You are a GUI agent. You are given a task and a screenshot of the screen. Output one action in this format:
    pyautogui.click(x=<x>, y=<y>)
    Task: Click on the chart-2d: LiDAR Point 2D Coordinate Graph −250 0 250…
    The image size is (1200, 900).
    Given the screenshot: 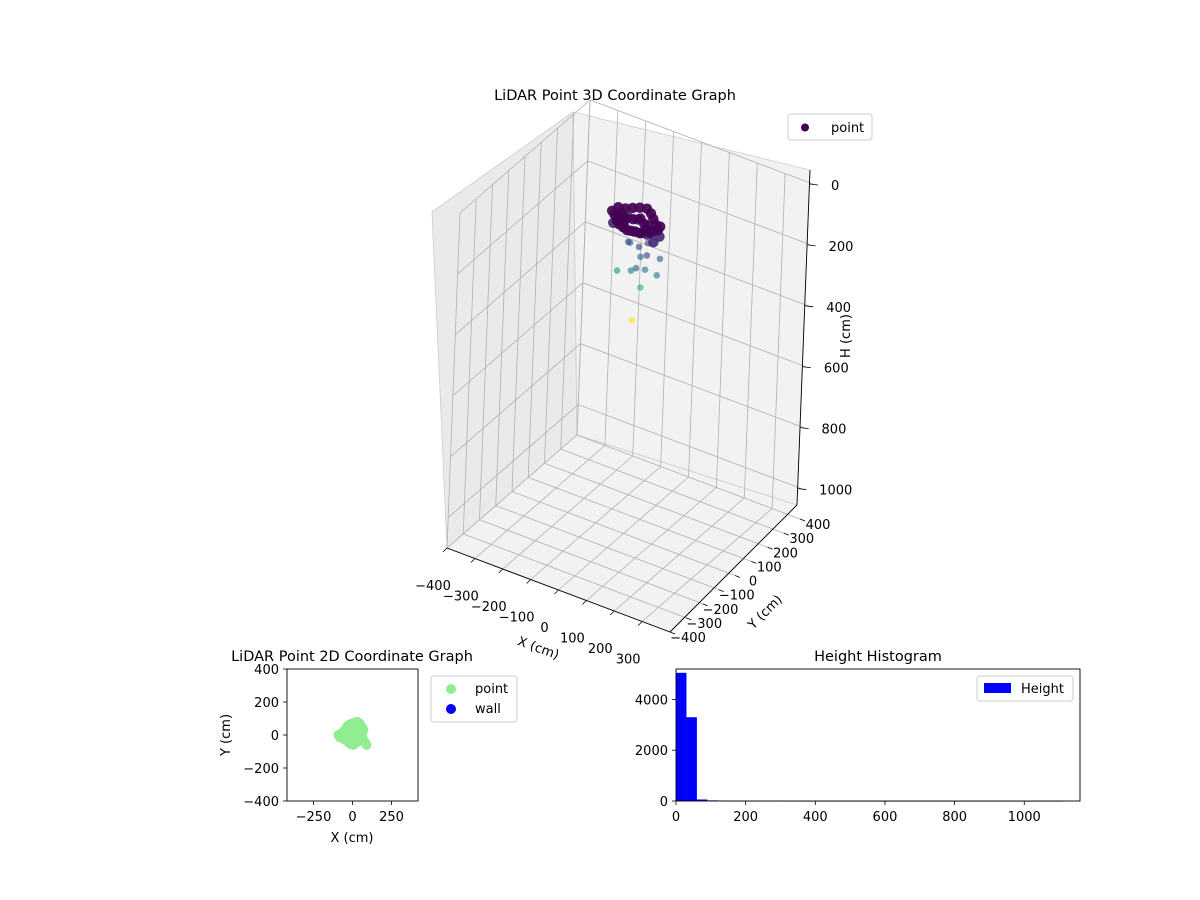 What is the action you would take?
    pyautogui.click(x=368, y=747)
    